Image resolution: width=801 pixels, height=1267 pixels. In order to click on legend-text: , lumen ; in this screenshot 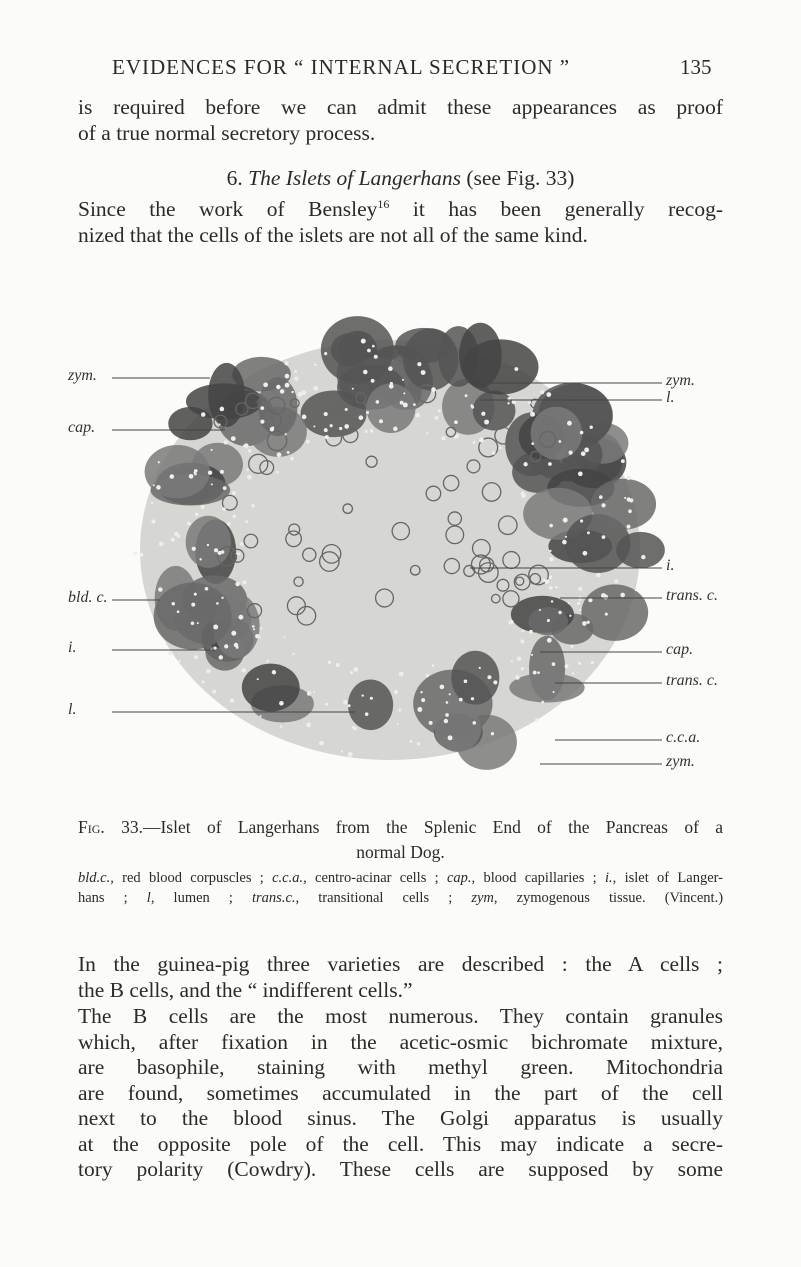, I will do `click(191, 898)`.